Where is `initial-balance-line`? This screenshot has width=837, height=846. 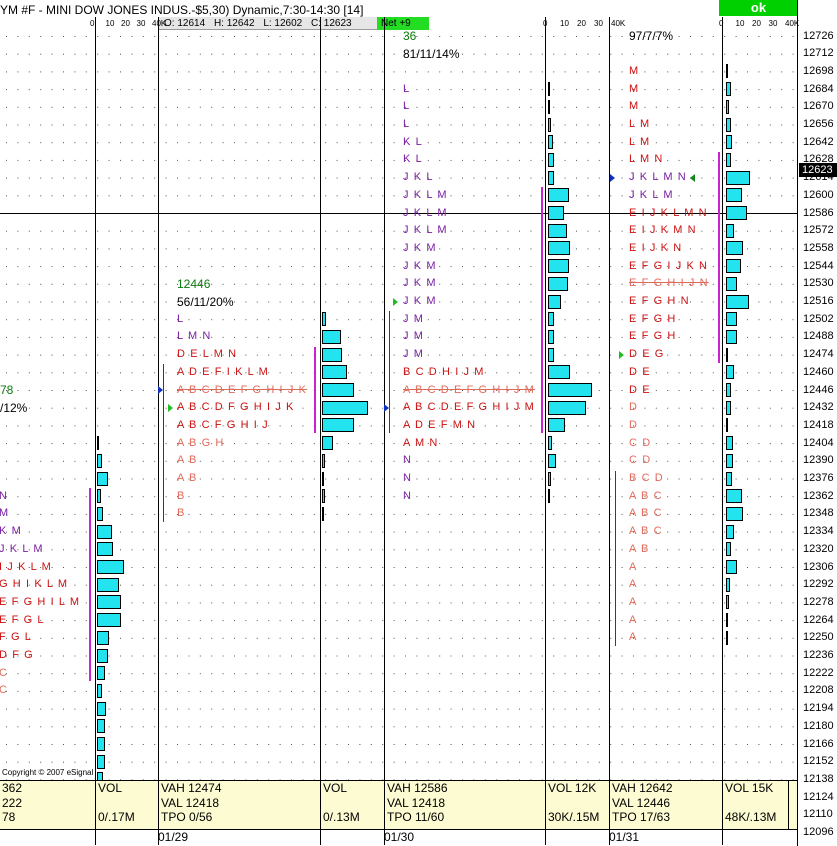
initial-balance-line is located at coordinates (542, 310).